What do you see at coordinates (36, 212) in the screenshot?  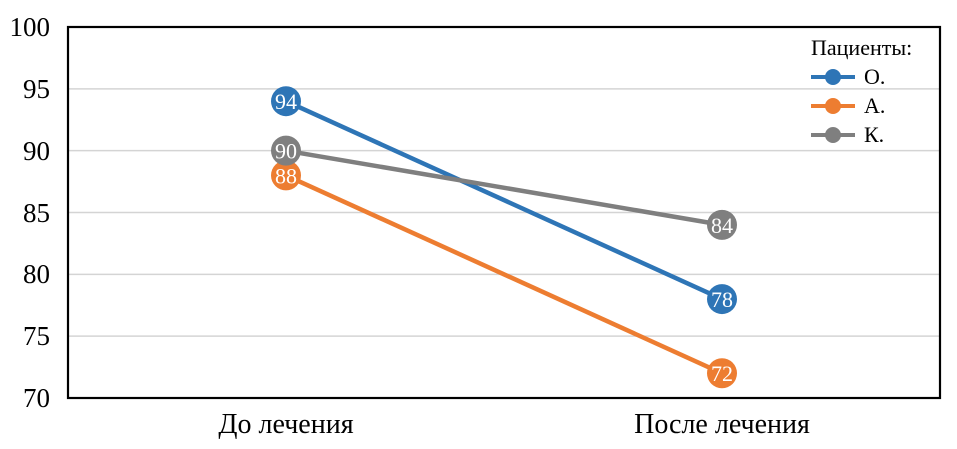 I see `y-tick-label: 85` at bounding box center [36, 212].